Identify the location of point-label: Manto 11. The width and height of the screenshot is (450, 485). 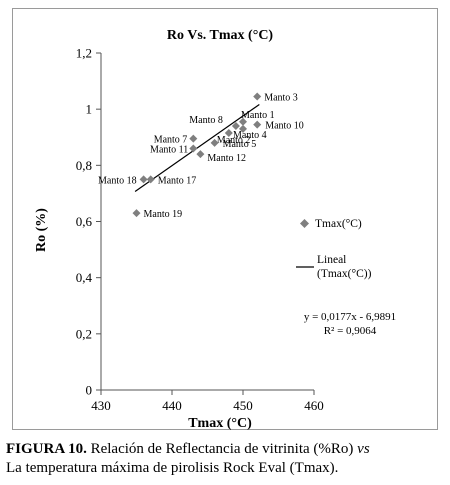
(169, 149).